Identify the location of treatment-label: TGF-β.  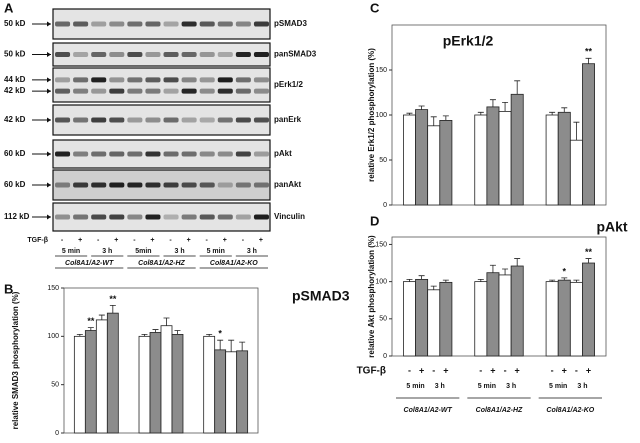
(37, 240).